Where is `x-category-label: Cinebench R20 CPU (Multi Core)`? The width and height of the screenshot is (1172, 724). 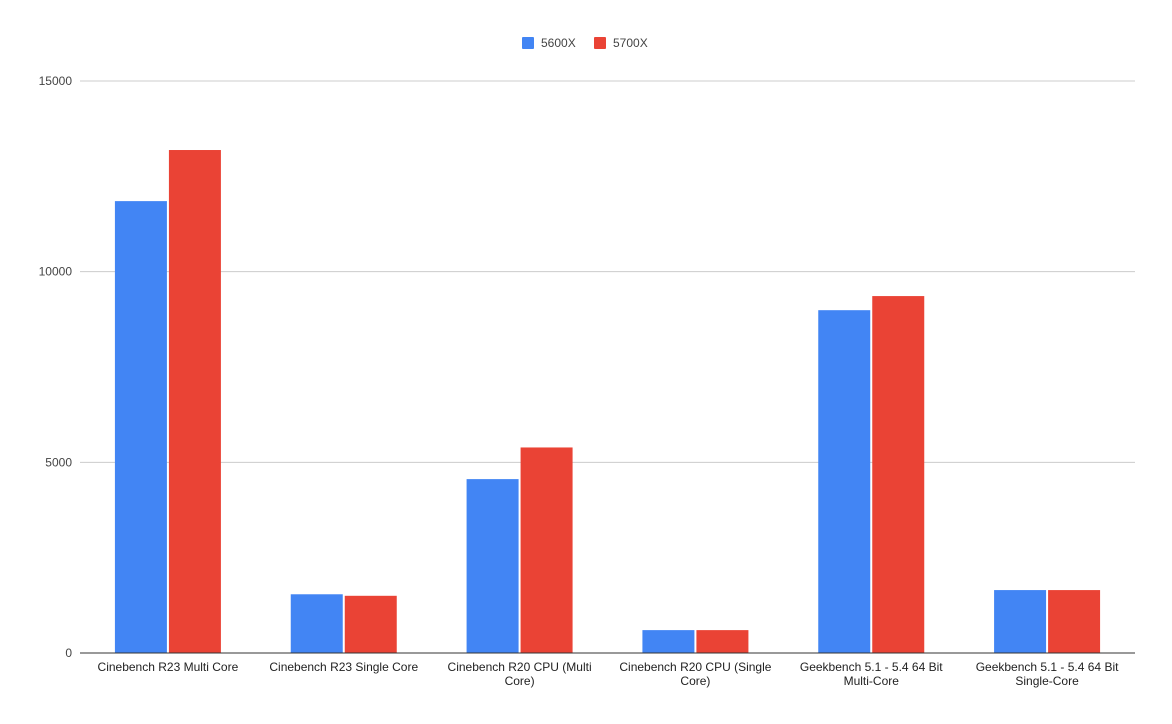
x-category-label: Cinebench R20 CPU (Multi Core) is located at coordinates (520, 674).